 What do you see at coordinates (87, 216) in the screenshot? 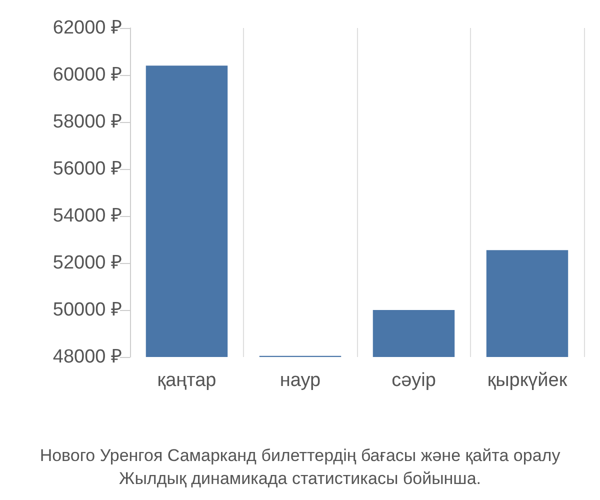
I see `y-tick-label: 54000 ₽` at bounding box center [87, 216].